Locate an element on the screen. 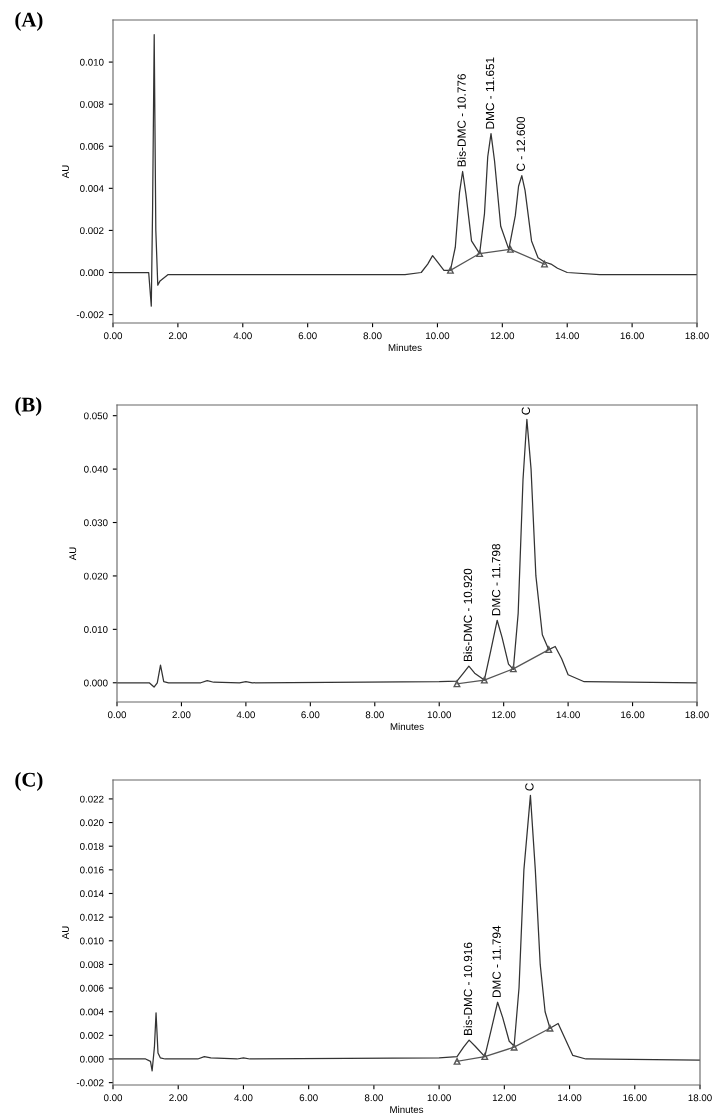 This screenshot has height=1119, width=722. annotation: Bis-DMC - 10.920 is located at coordinates (468, 615).